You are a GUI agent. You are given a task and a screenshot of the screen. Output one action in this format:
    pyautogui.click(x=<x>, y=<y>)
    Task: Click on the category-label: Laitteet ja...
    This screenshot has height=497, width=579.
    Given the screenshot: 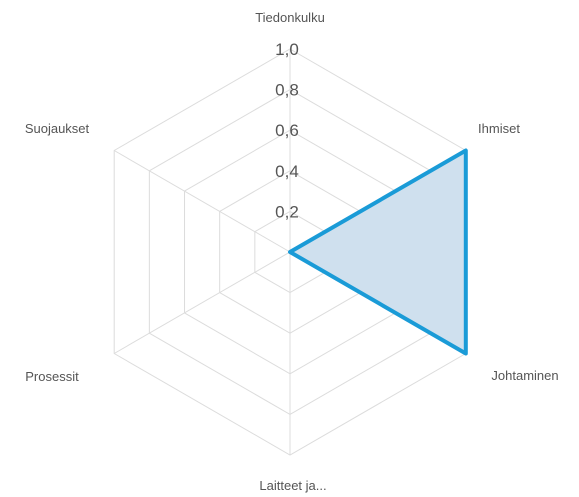 What is the action you would take?
    pyautogui.click(x=292, y=485)
    